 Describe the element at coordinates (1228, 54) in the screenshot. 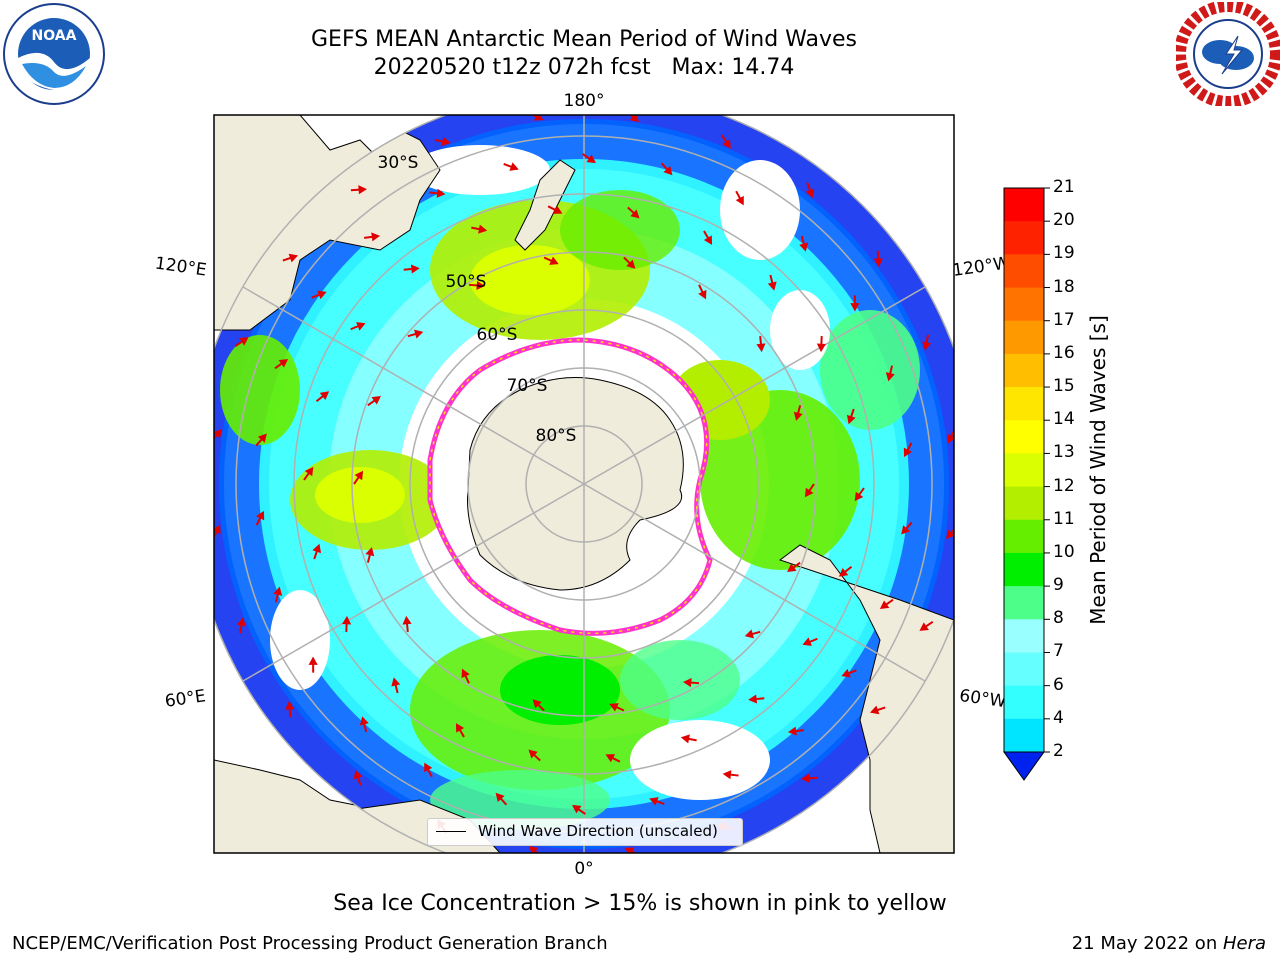

I see `nws-logo` at that location.